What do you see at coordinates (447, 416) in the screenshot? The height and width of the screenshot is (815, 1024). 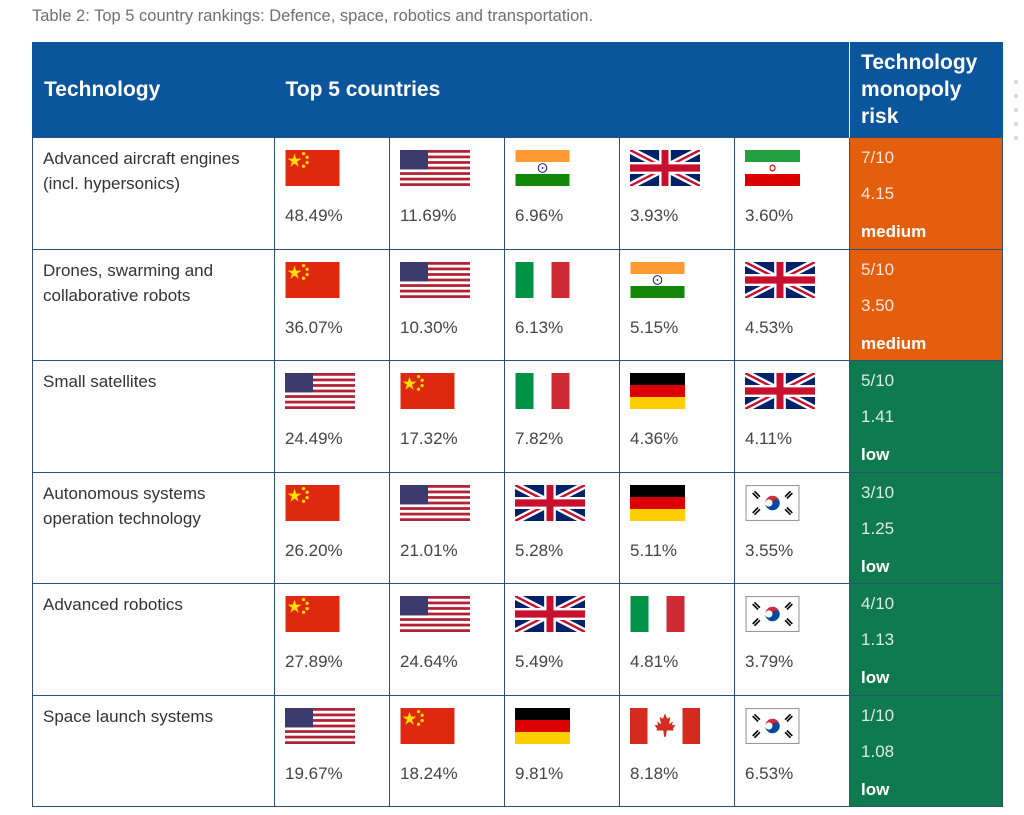 I see `country-cell: 17.32%` at bounding box center [447, 416].